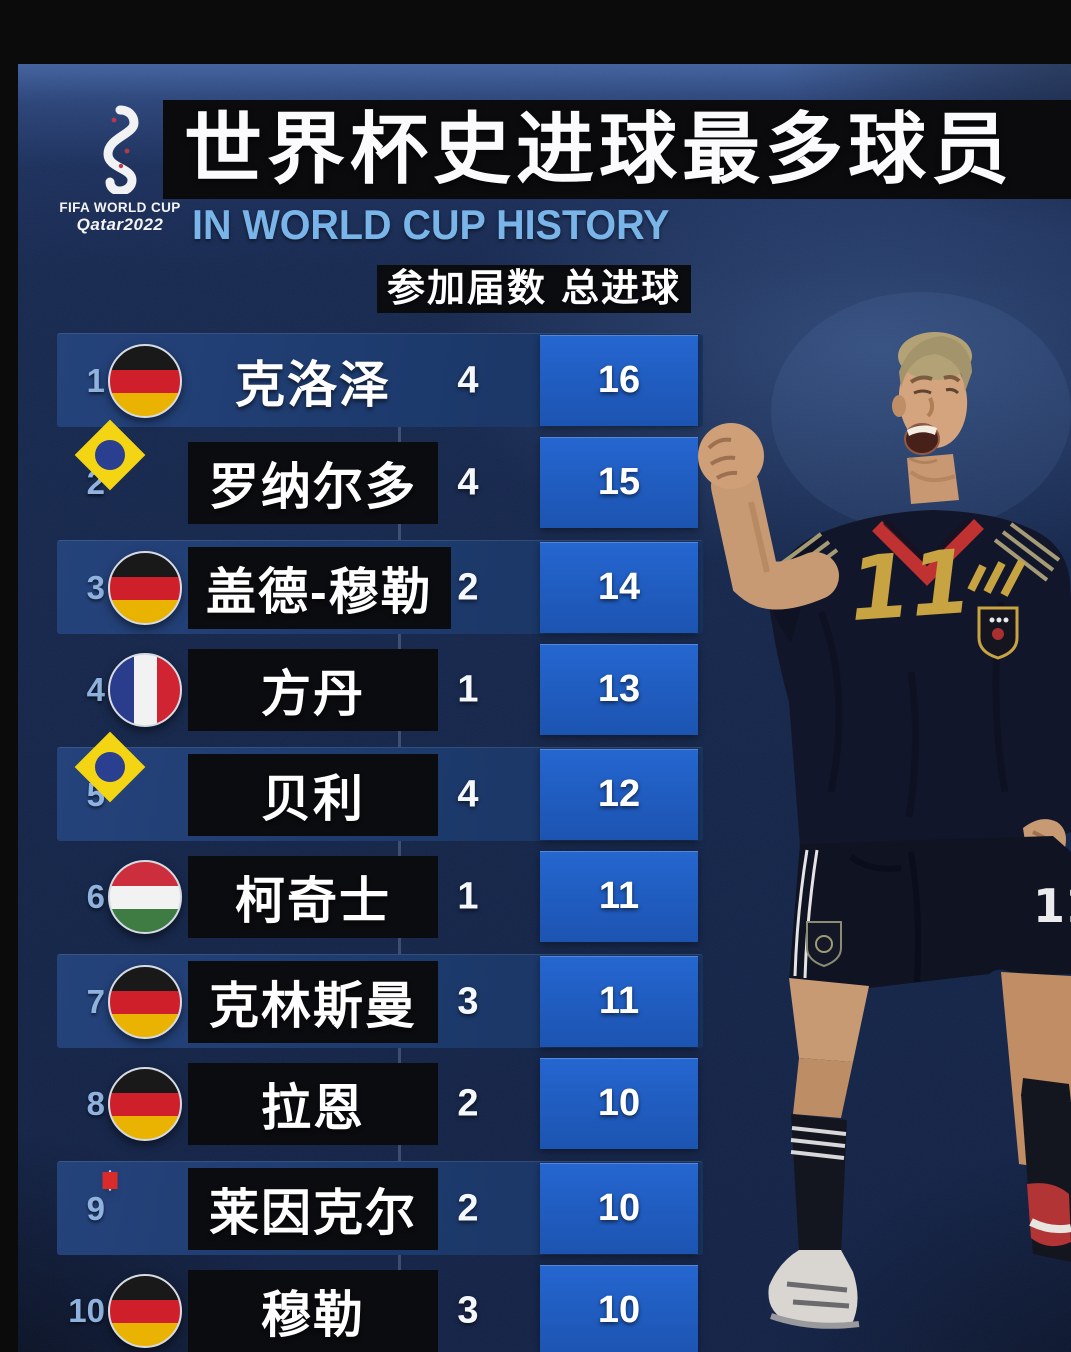 This screenshot has height=1352, width=1071. What do you see at coordinates (313, 1103) in the screenshot?
I see `player-name: 拉恩` at bounding box center [313, 1103].